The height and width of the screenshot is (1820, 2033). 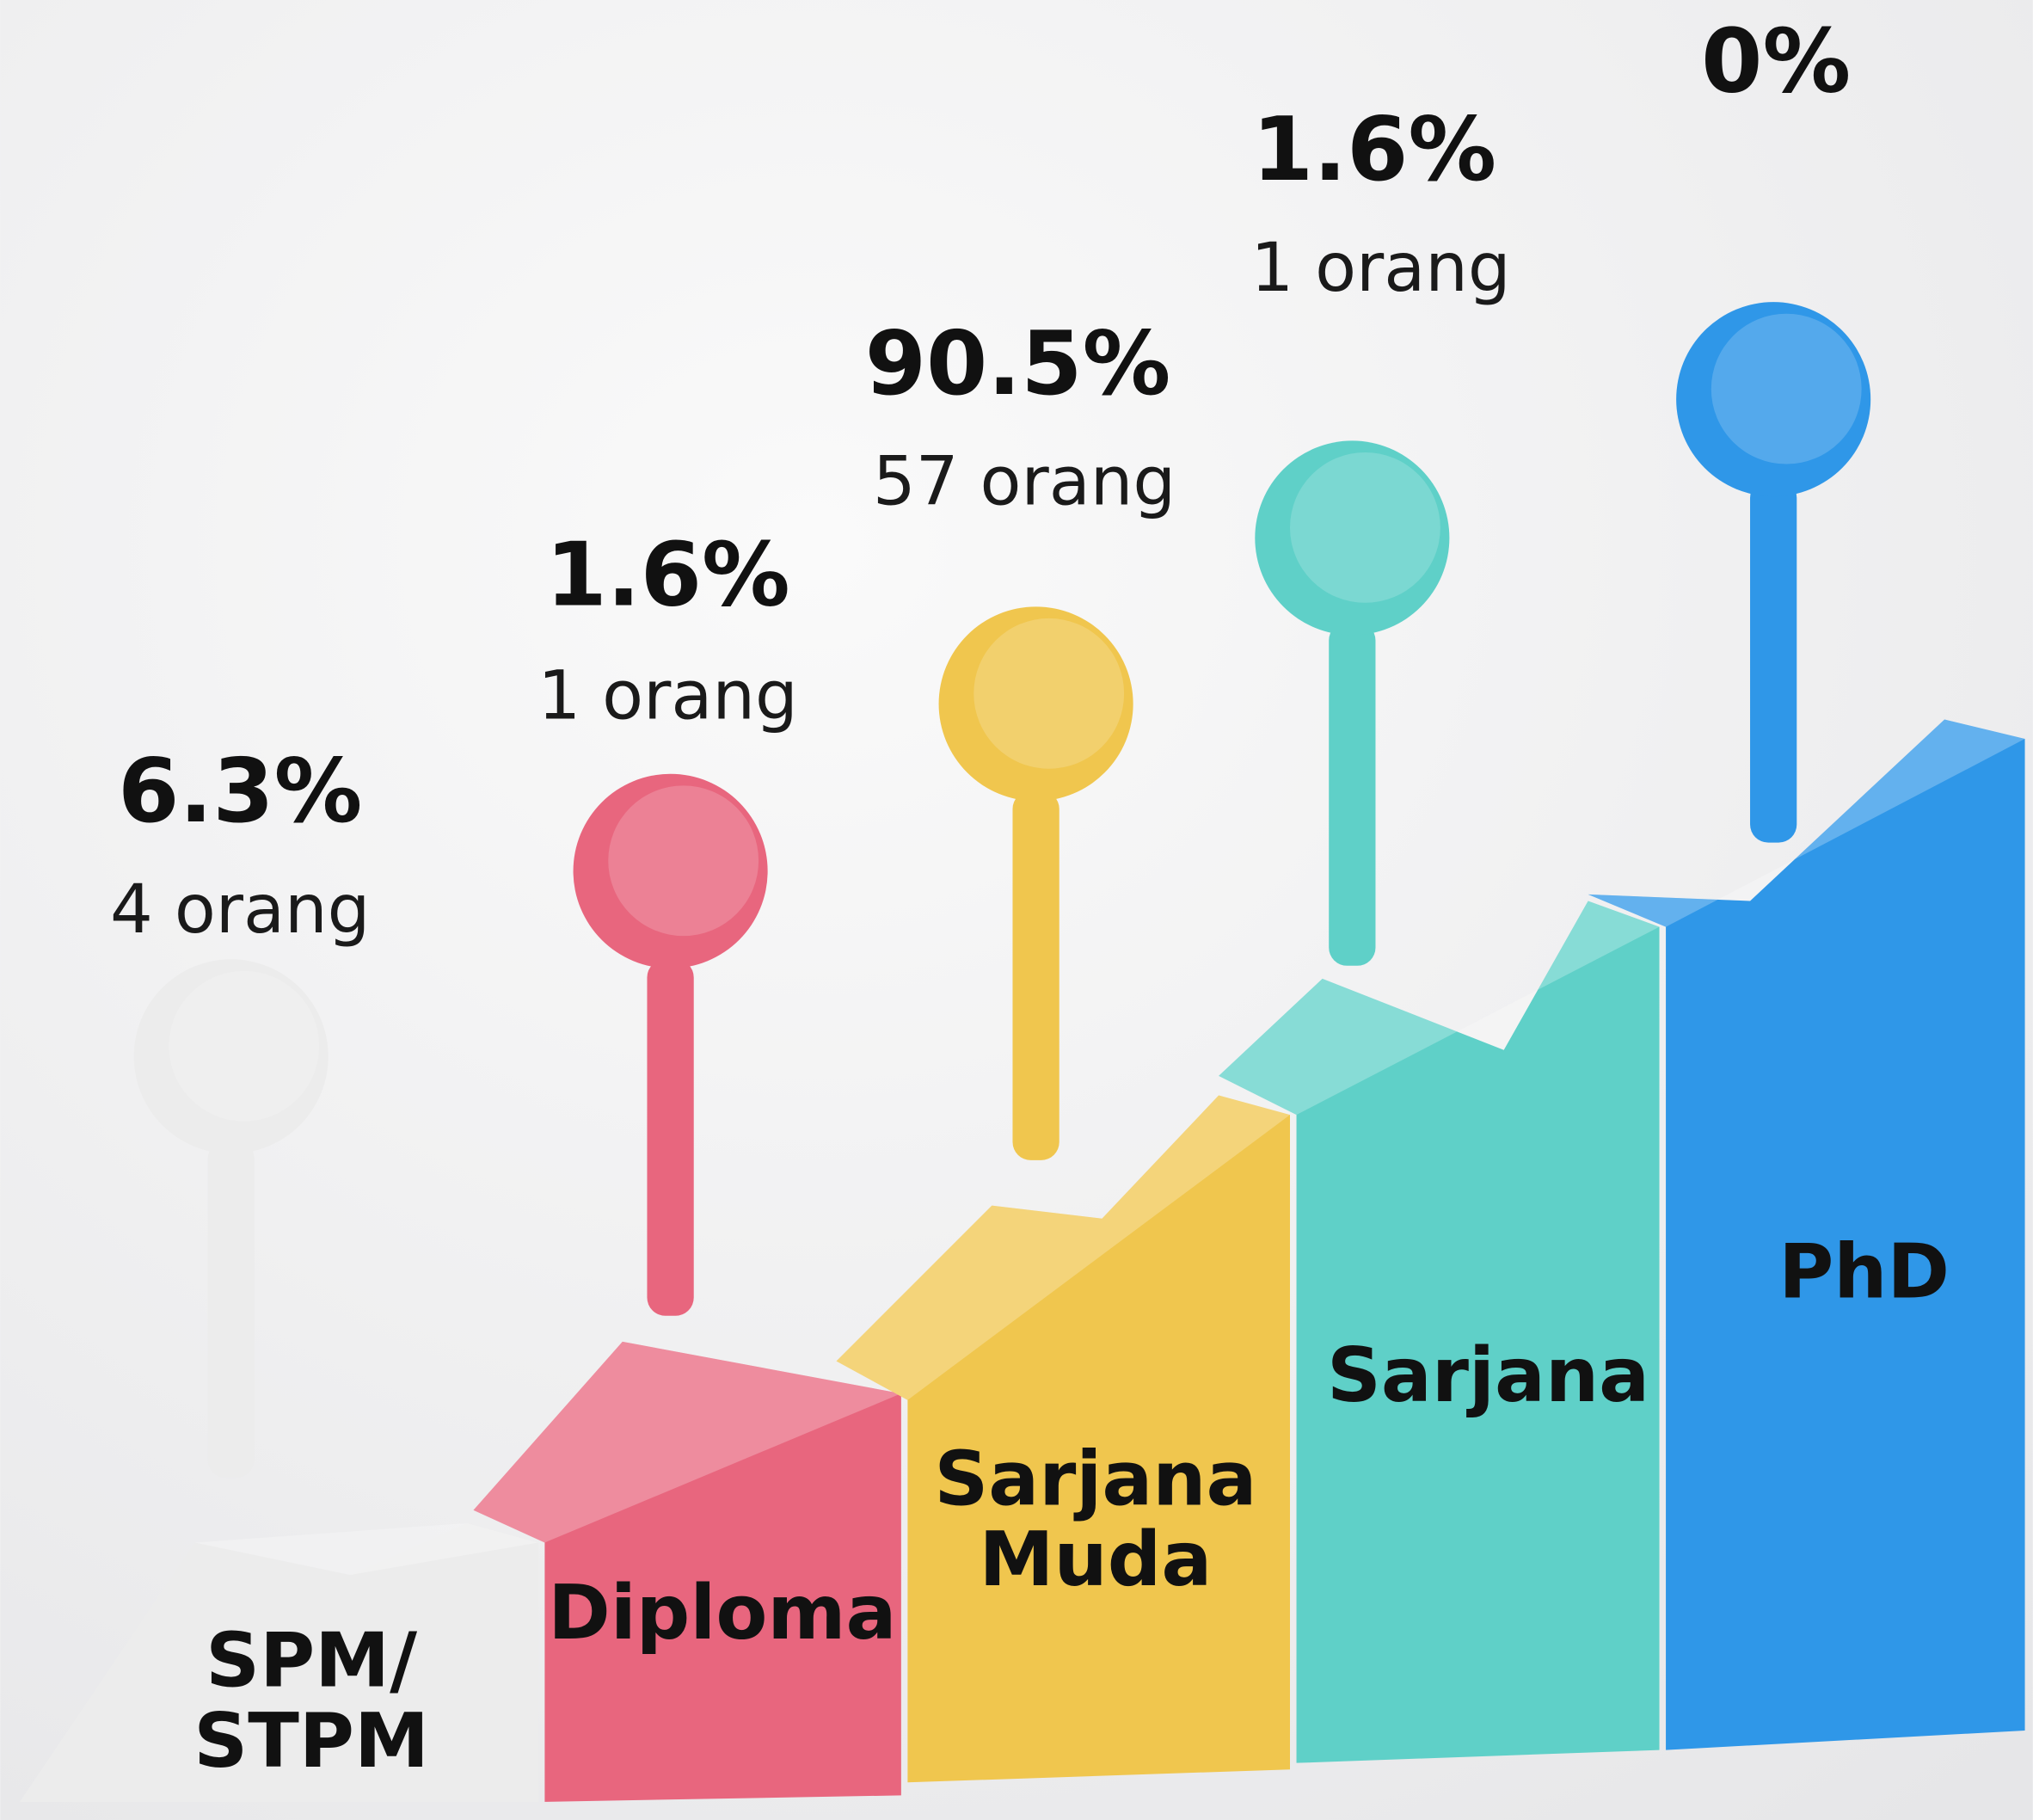 What do you see at coordinates (722, 1613) in the screenshot?
I see `level-label: Diploma` at bounding box center [722, 1613].